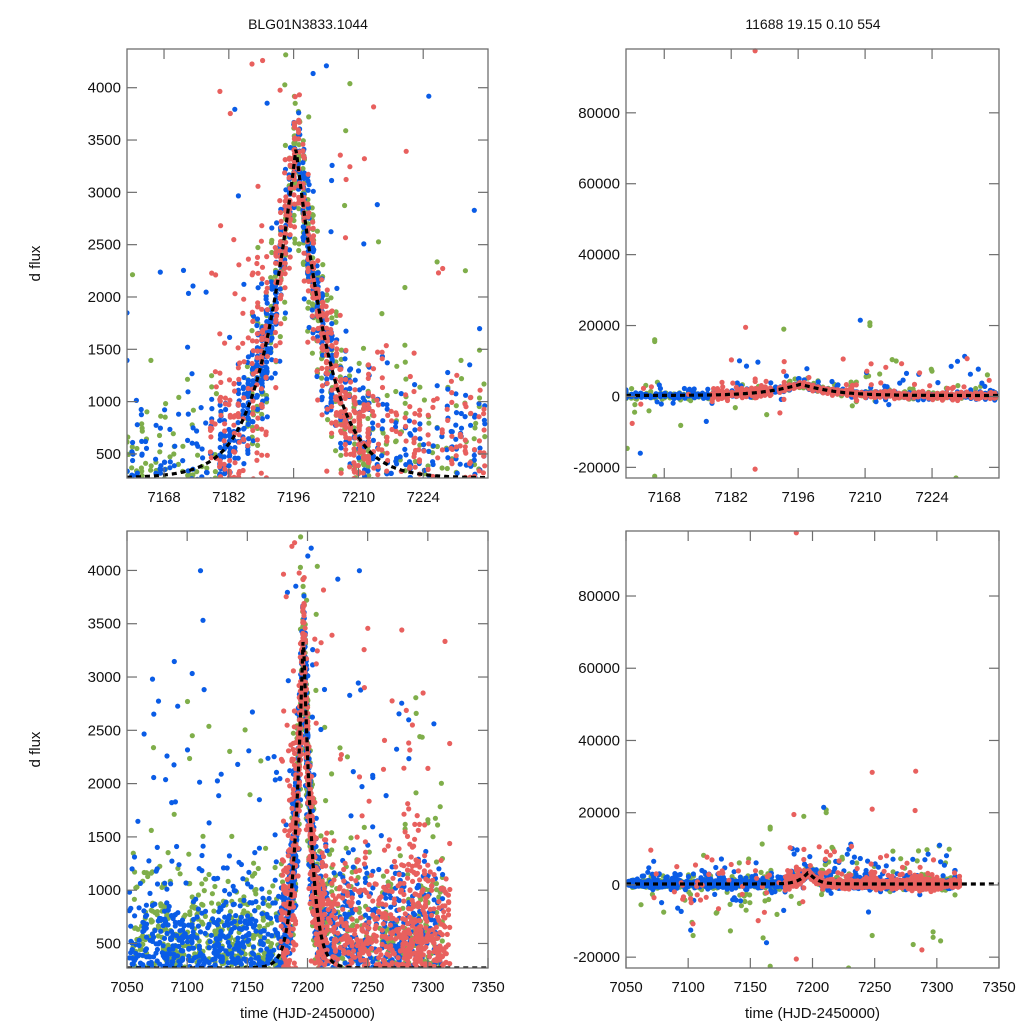  Describe the element at coordinates (35, 263) in the screenshot. I see `y-axis-title: d flux` at that location.